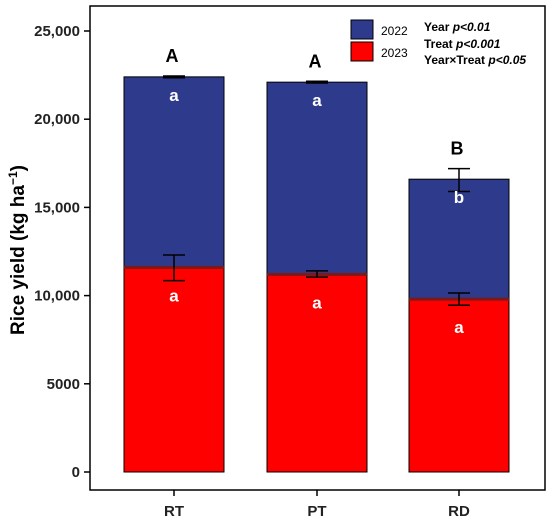  Describe the element at coordinates (362, 51) in the screenshot. I see `legend-swatch-2023` at that location.